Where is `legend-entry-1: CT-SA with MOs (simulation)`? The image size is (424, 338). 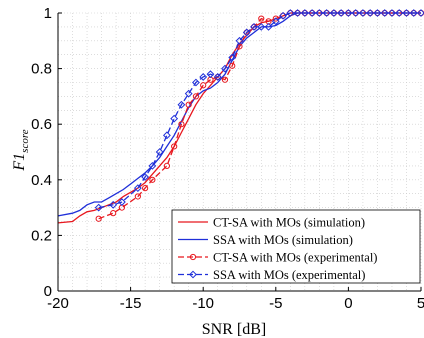
legend-entry-1: CT-SA with MOs (simulation) is located at coordinates (271, 223).